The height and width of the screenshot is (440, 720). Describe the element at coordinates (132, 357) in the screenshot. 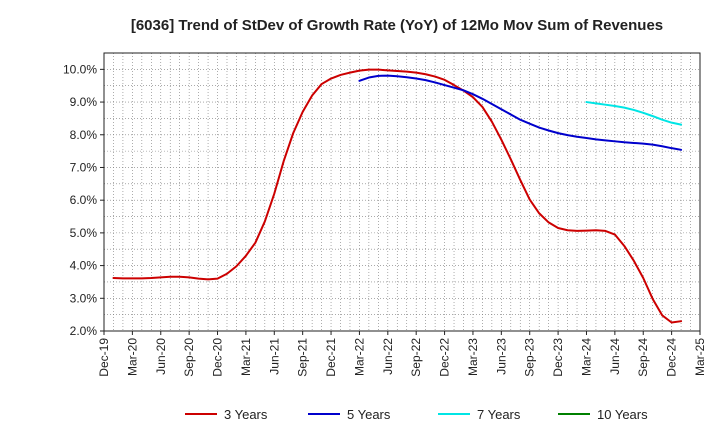

I see `x-tick-label: Mar-20` at that location.